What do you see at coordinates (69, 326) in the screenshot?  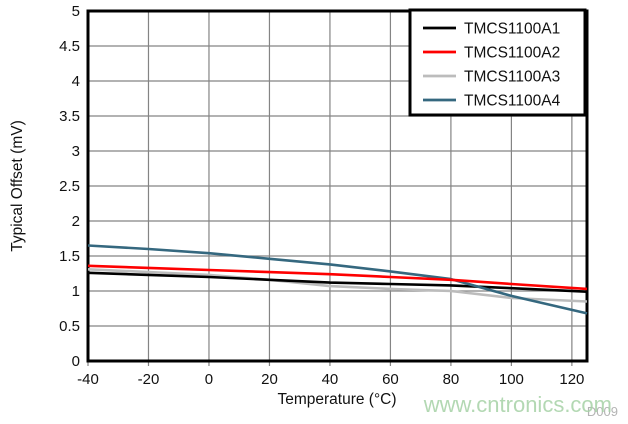 I see `y-tick-label: 0.5` at bounding box center [69, 326].